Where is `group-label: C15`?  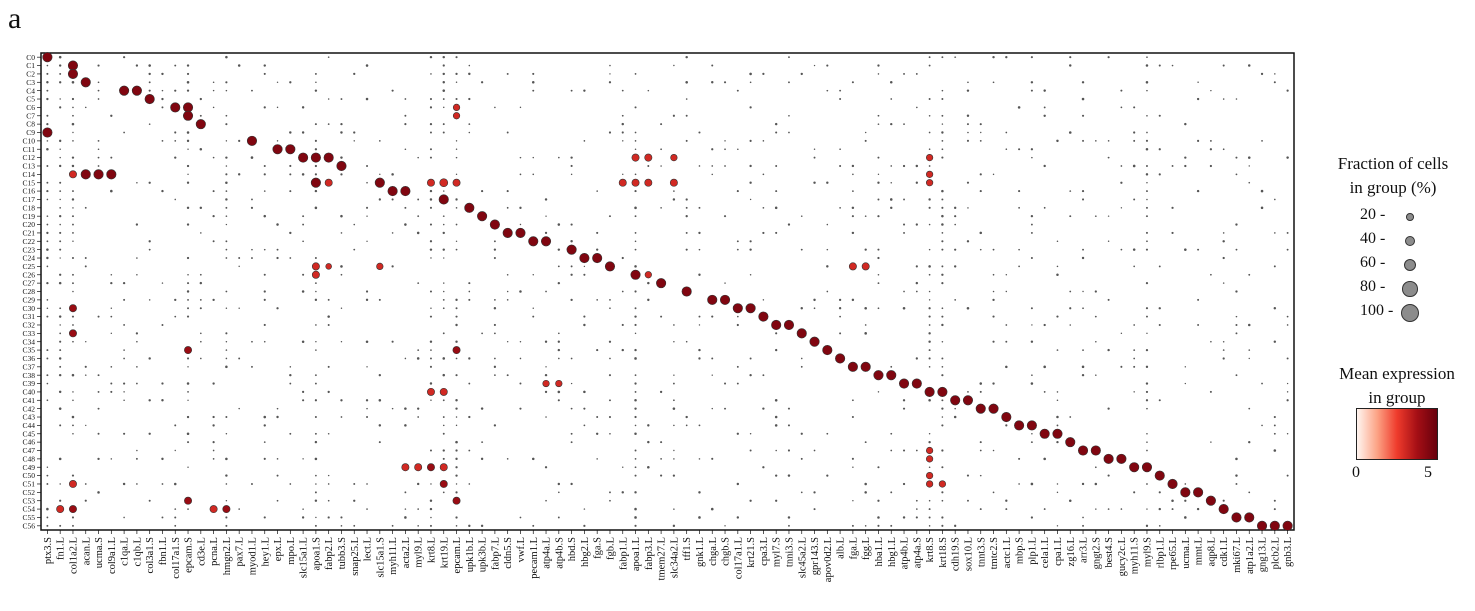
group-label: C15 is located at coordinates (28, 182).